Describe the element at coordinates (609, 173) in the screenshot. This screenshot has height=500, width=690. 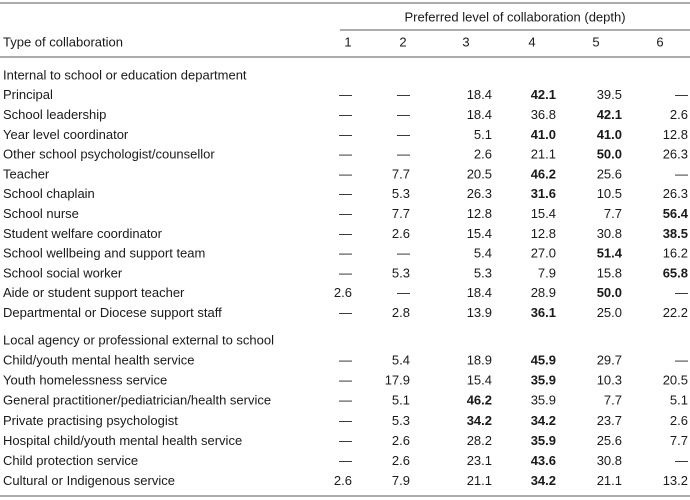
I see `cell: 25.6` at that location.